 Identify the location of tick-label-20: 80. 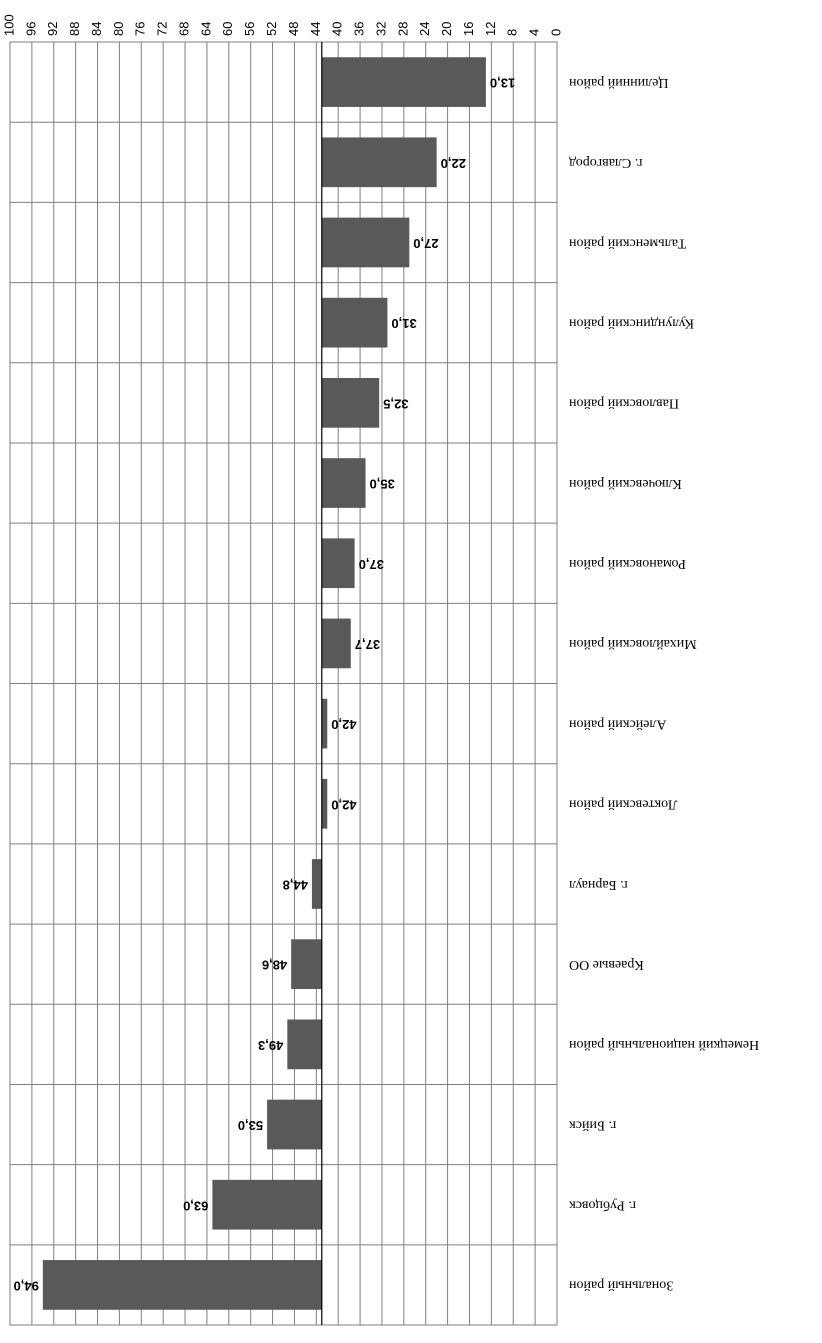
(118, 29).